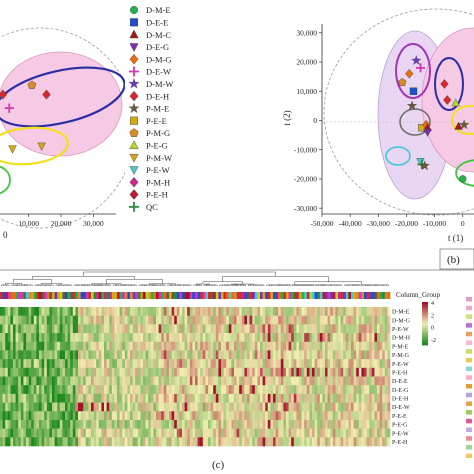 The height and width of the screenshot is (474, 474). I want to click on legend-label: D-E-E, so click(157, 23).